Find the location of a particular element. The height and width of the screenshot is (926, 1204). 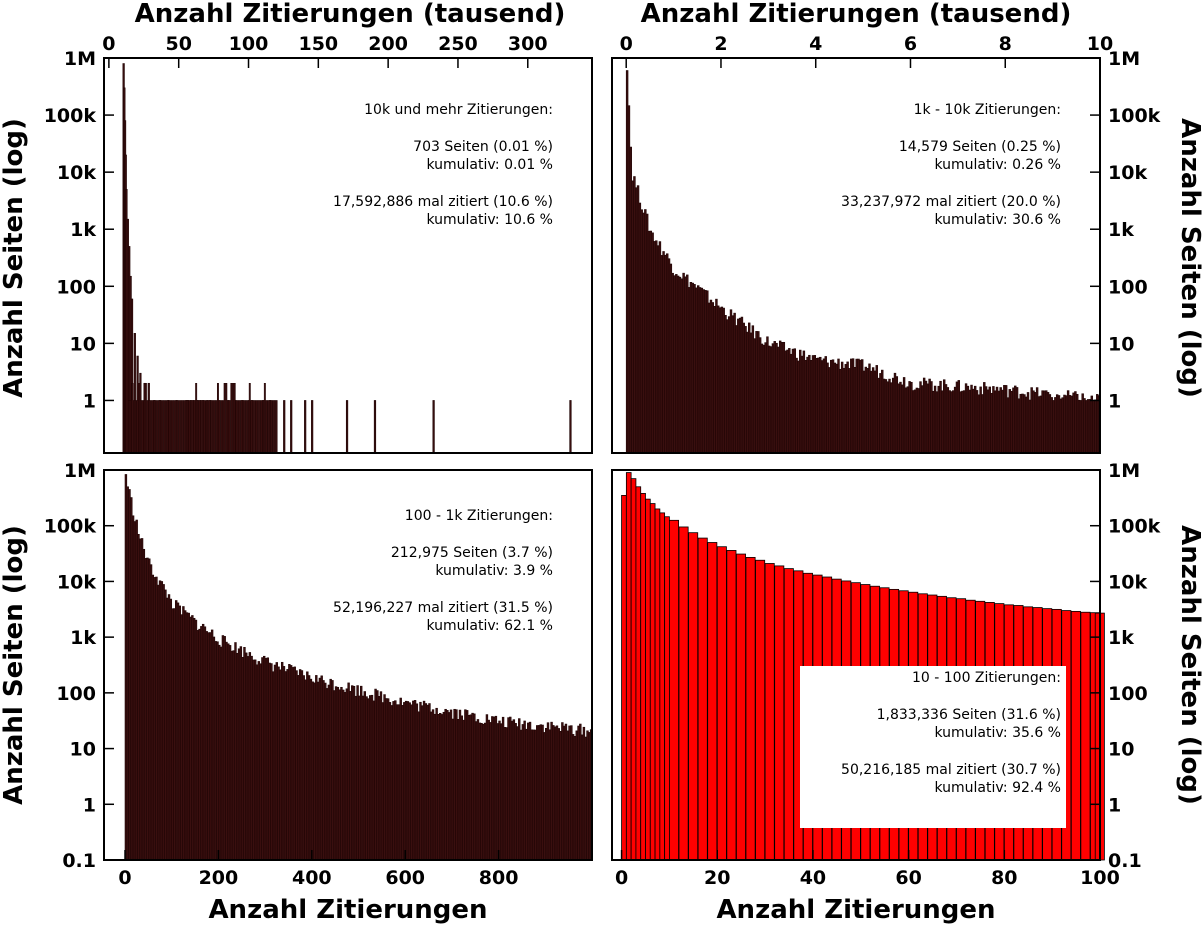

x-tick-label: 40 is located at coordinates (813, 878).